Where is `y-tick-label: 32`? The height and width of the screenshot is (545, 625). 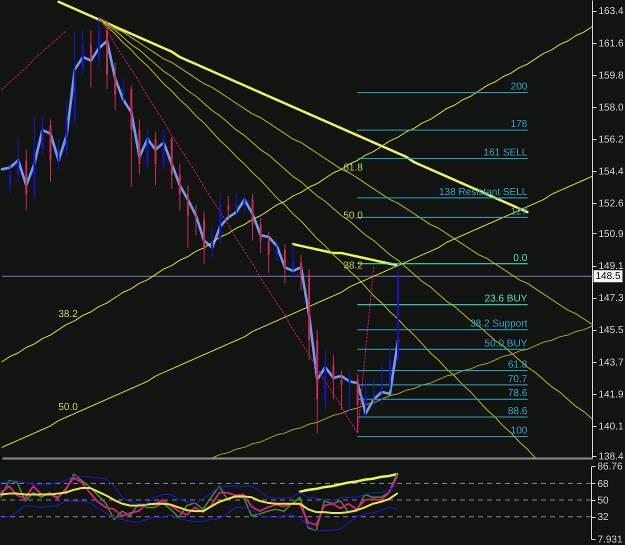 y-tick-label: 32 is located at coordinates (604, 518).